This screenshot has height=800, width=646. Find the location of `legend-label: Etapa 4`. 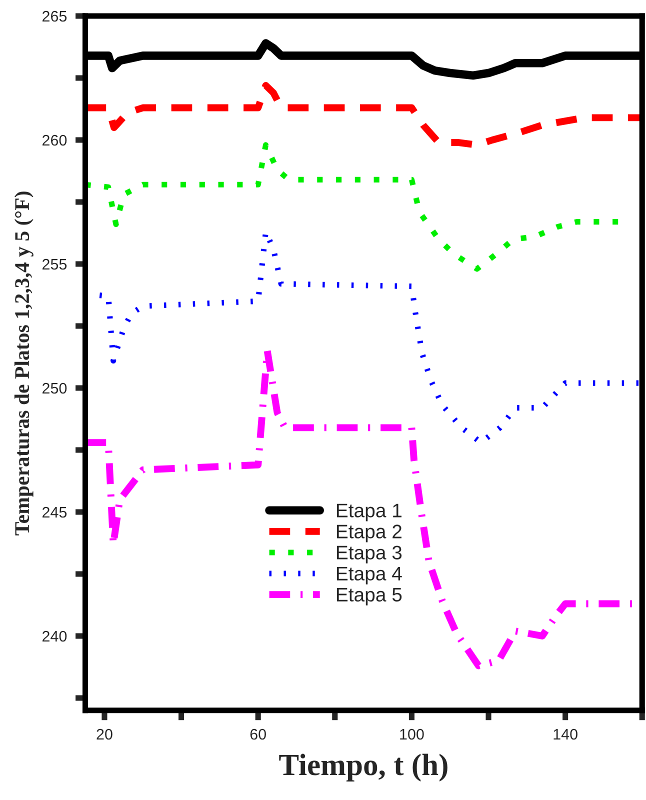

legend-label: Etapa 4 is located at coordinates (369, 575).